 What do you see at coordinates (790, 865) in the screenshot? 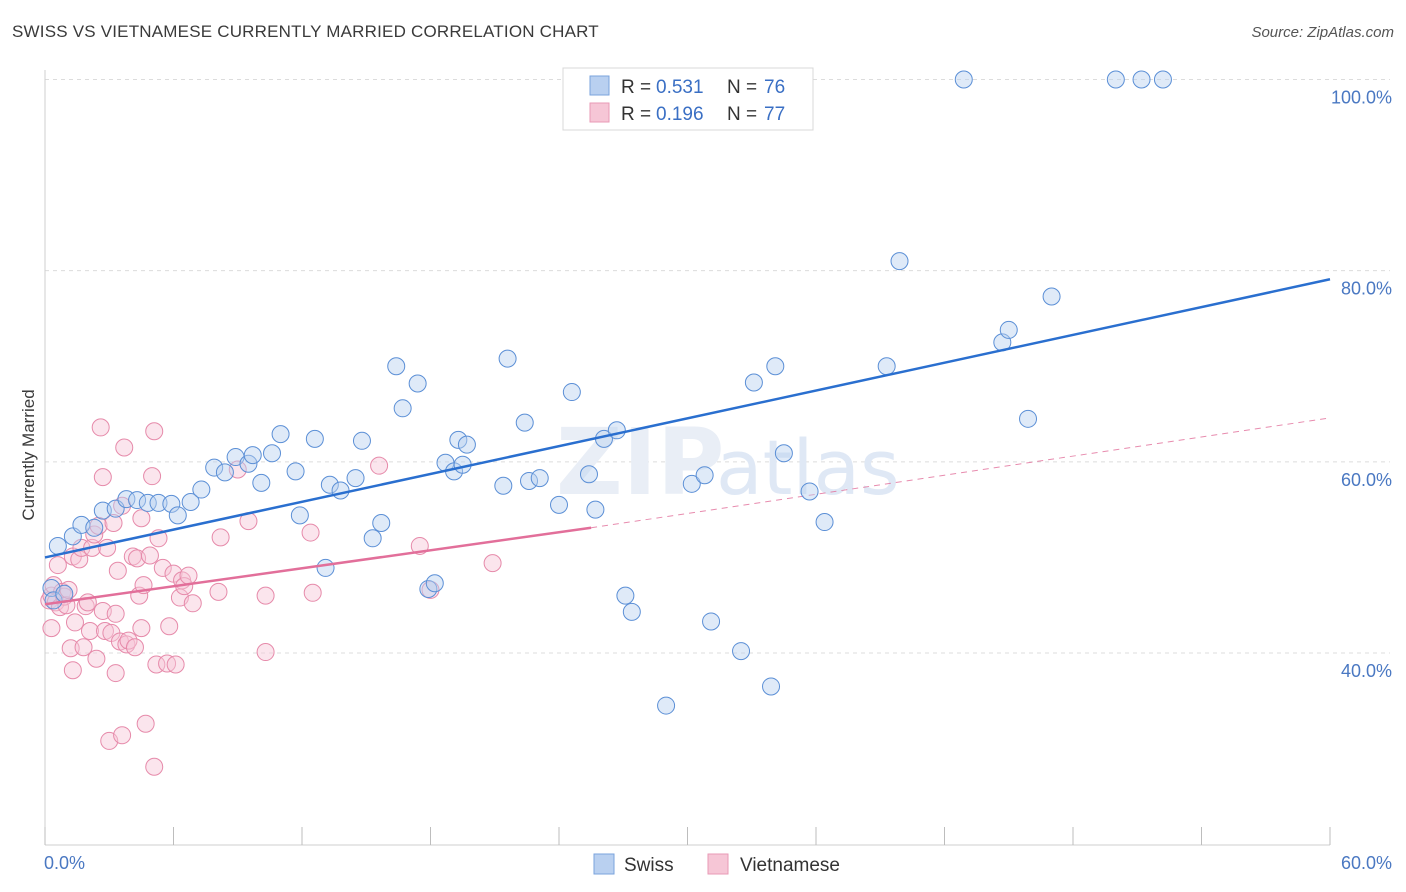
I see `bottom-legend-vietnamese: Vietnamese` at bounding box center [790, 865].